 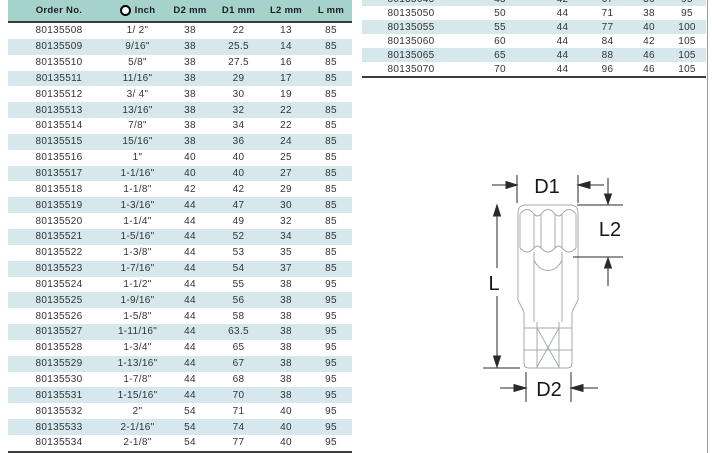 What do you see at coordinates (286, 205) in the screenshot?
I see `cell-l2: 30` at bounding box center [286, 205].